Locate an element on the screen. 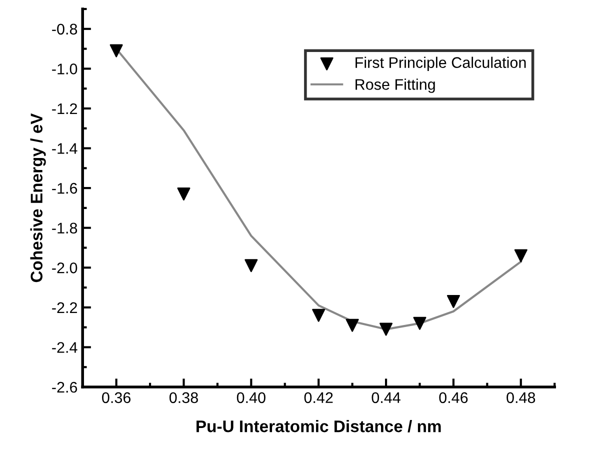  x-tick-label: 0.38 is located at coordinates (183, 398).